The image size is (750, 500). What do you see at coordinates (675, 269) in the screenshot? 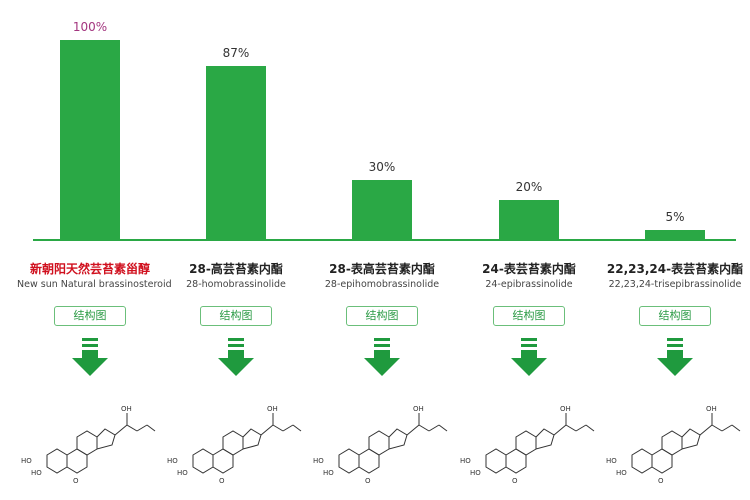
I see `category-label: 22,23,24-表芸苔素内酯` at bounding box center [675, 269].